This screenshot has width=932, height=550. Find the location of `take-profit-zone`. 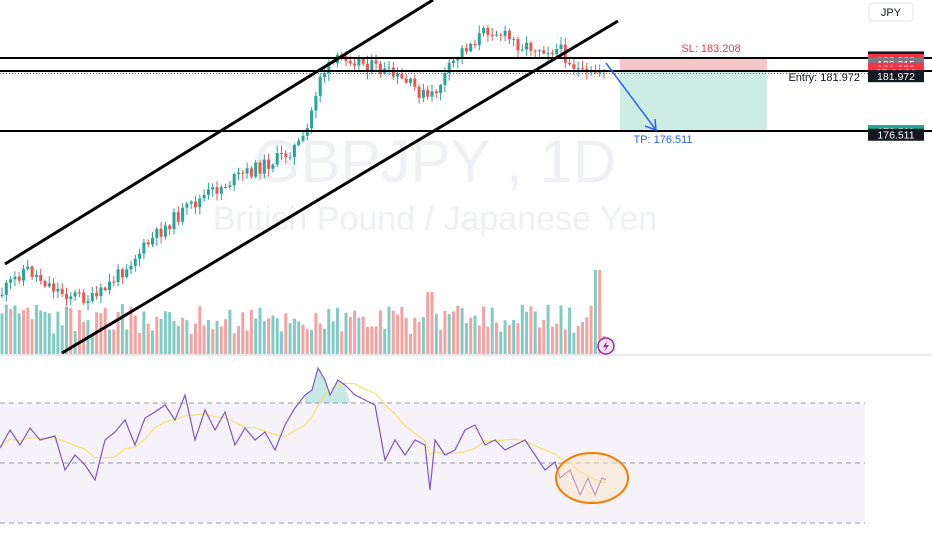

take-profit-zone is located at coordinates (693, 101).